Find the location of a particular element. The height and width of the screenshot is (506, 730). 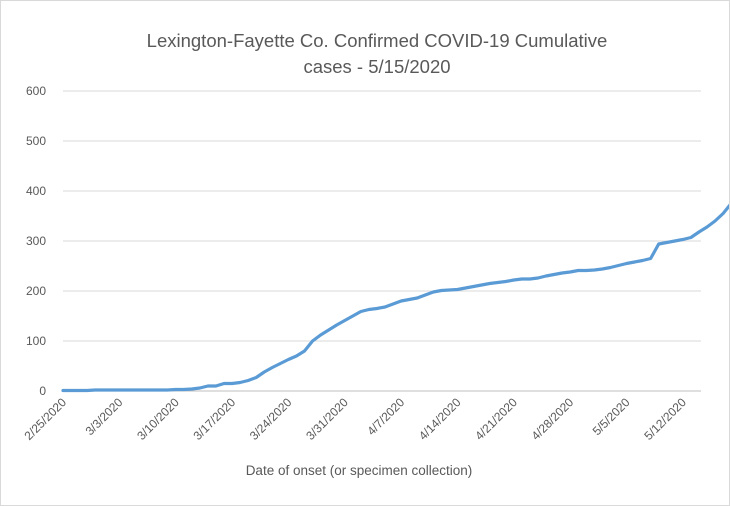

x-tick-label: 4/28/2020 is located at coordinates (553, 419).